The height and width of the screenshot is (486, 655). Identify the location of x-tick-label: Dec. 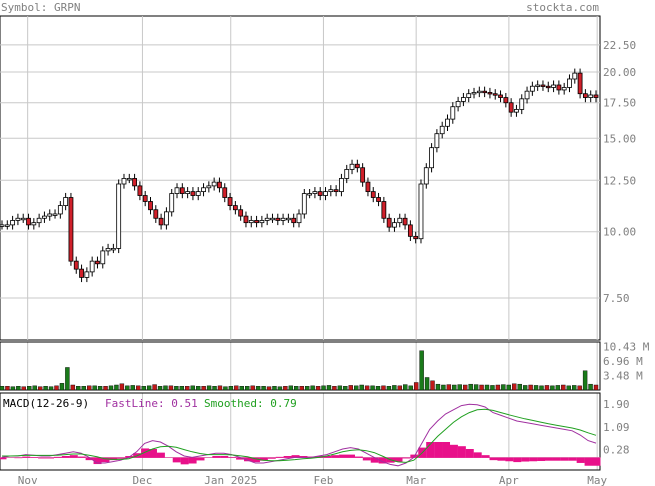
(143, 480).